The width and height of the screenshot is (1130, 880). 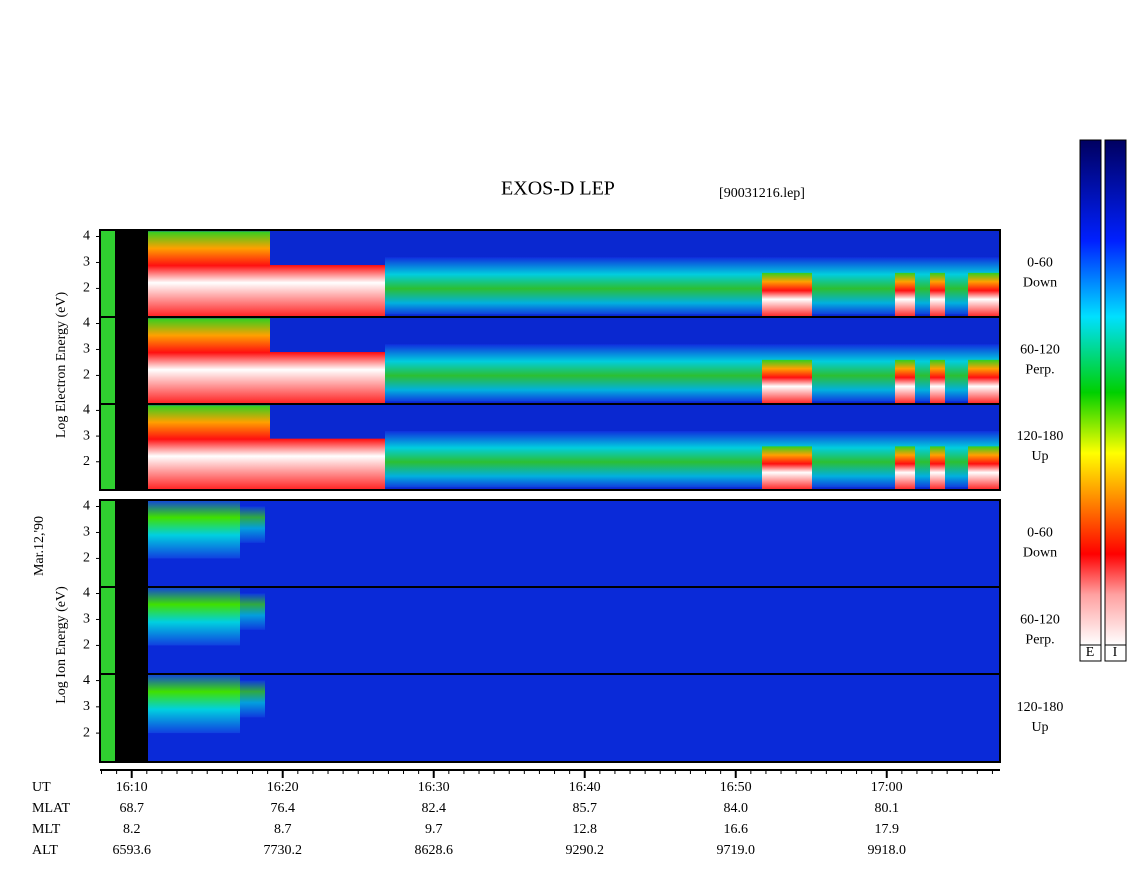 What do you see at coordinates (735, 850) in the screenshot?
I see `orbit-value: 9719.0` at bounding box center [735, 850].